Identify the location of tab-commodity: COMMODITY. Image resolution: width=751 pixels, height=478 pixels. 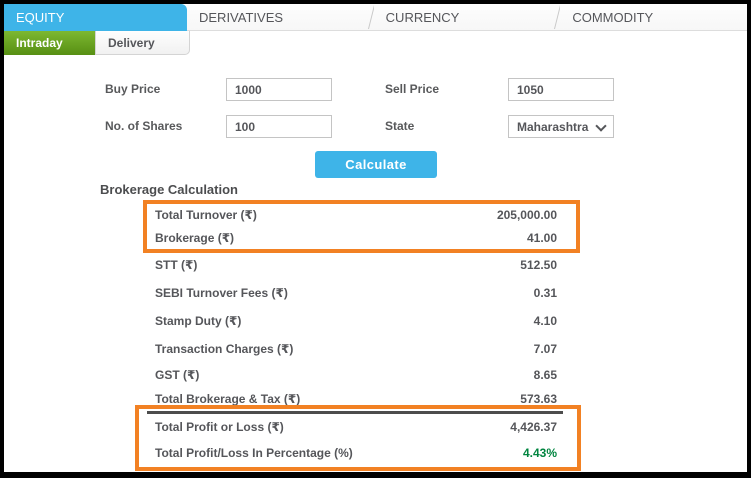
(653, 17).